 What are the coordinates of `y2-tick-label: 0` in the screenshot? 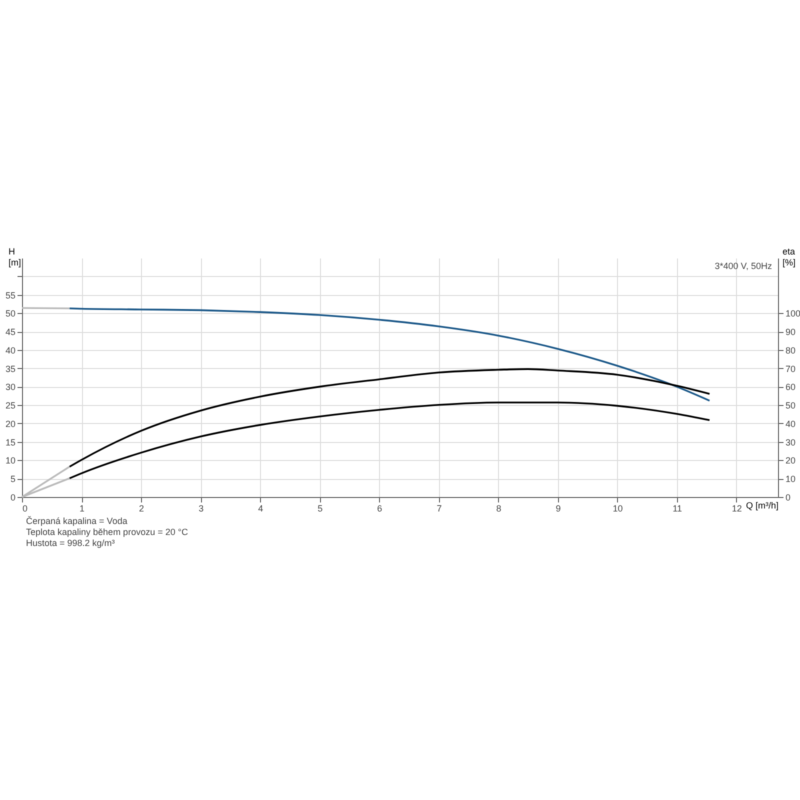 It's located at (788, 497).